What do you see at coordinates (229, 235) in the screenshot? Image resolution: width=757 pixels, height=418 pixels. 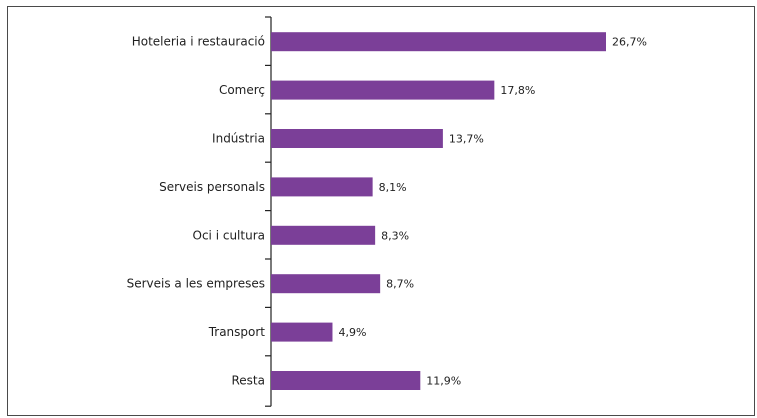 I see `category-label: Oci i cultura` at bounding box center [229, 235].